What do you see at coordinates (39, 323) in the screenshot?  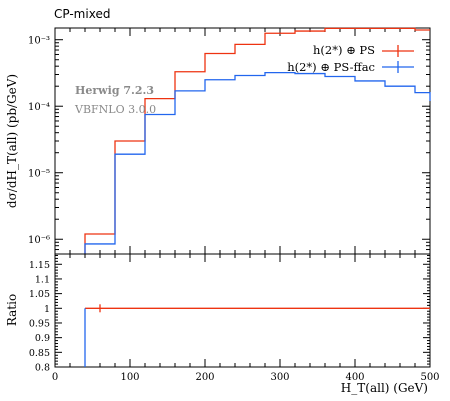 I see `ratio-y-tick-label: 0.95` at bounding box center [39, 323].